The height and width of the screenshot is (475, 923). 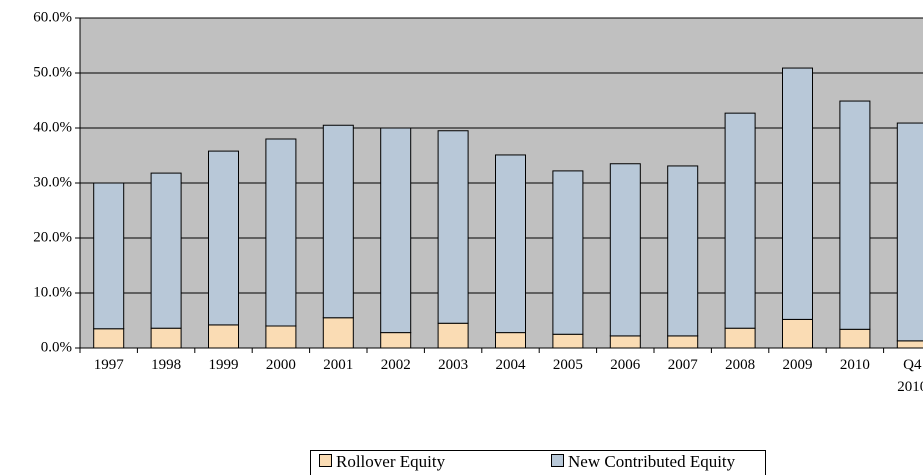 I want to click on x-tick-label: 2000, so click(x=280, y=365).